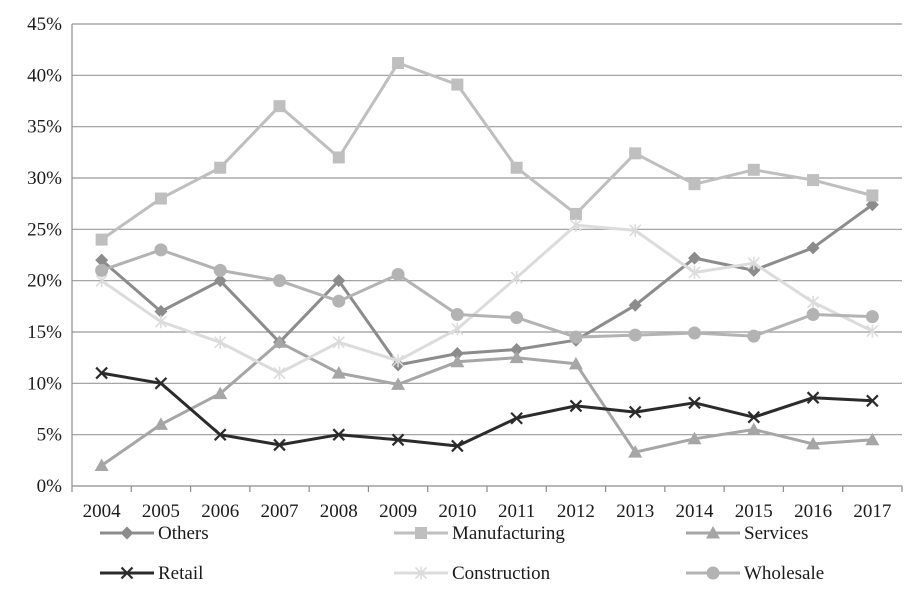 The height and width of the screenshot is (610, 913). I want to click on legend-label-wholesale: Wholesale, so click(784, 573).